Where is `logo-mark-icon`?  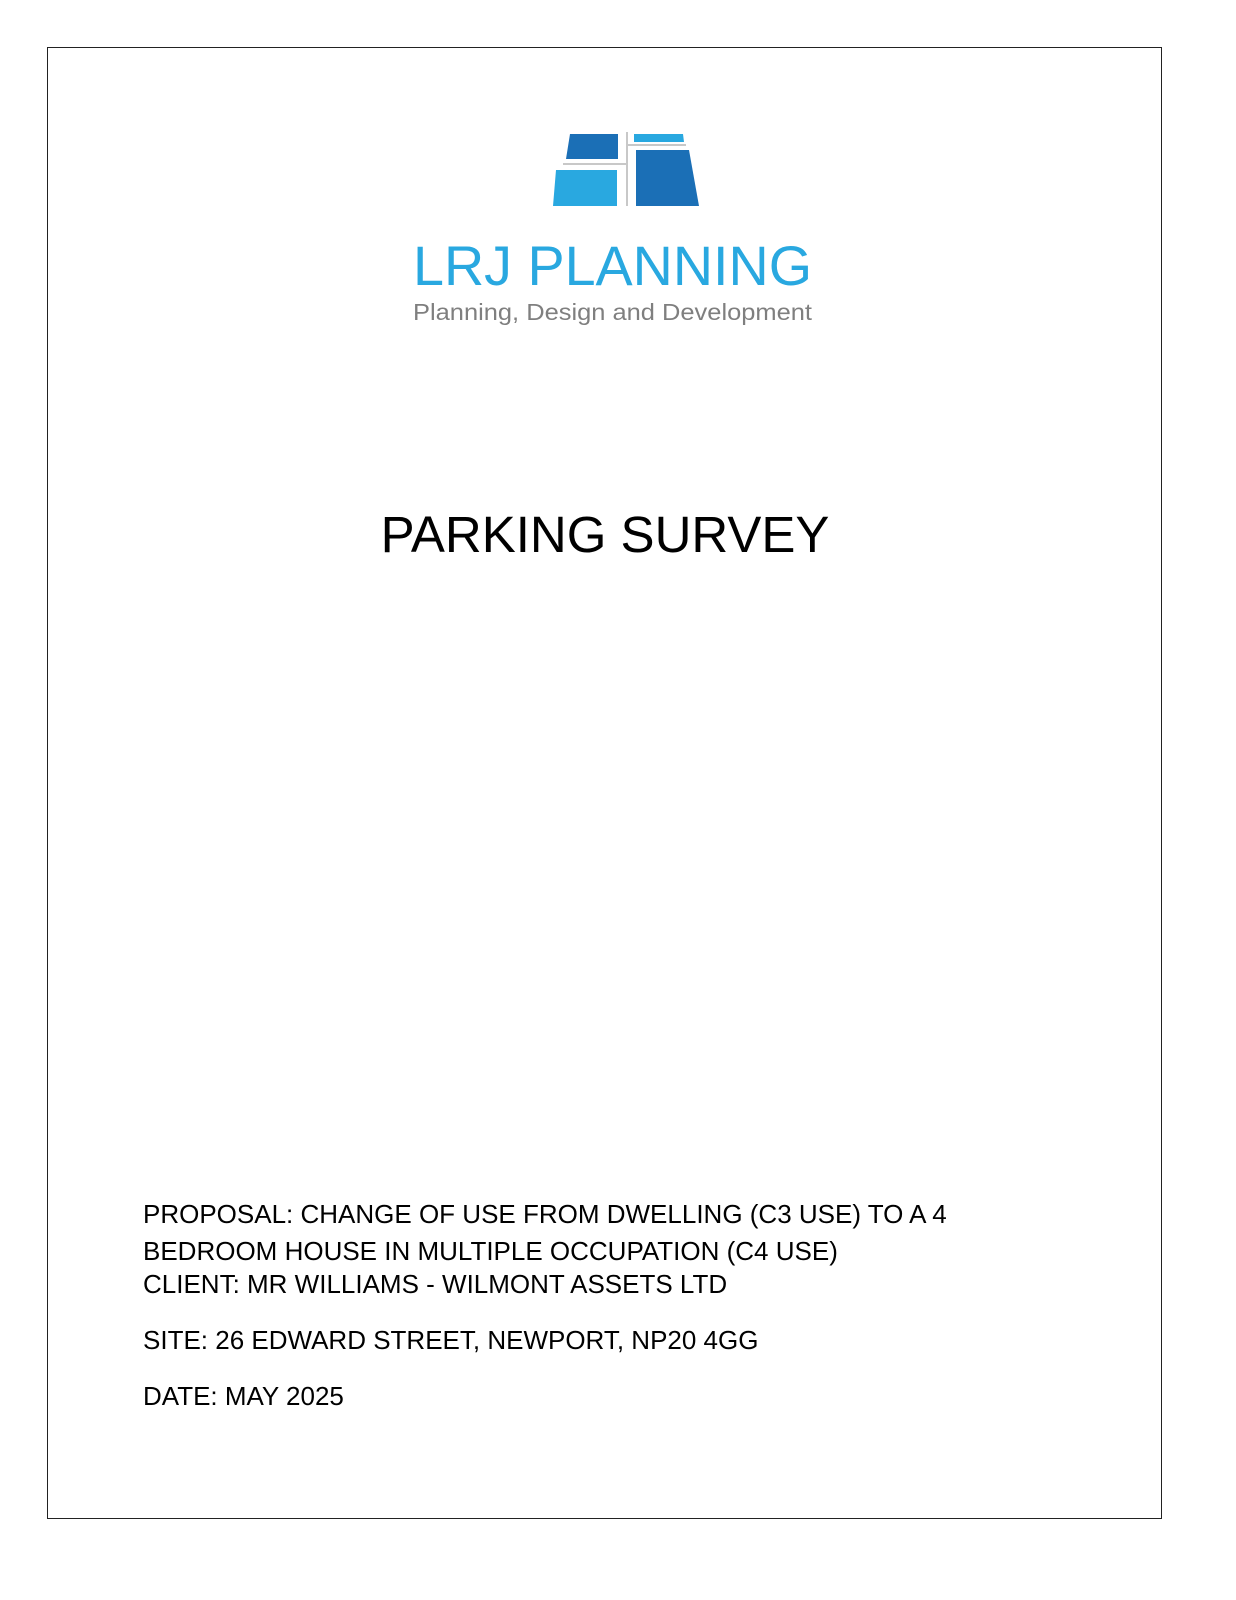
logo-mark-icon is located at coordinates (626, 169).